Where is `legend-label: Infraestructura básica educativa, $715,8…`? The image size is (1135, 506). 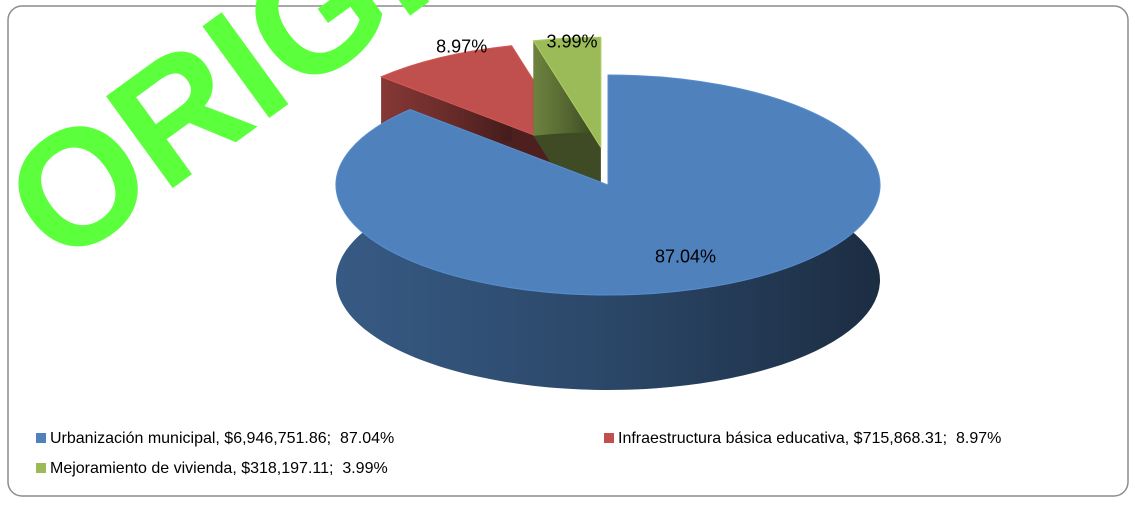
legend-label: Infraestructura básica educativa, $715,8… is located at coordinates (809, 438).